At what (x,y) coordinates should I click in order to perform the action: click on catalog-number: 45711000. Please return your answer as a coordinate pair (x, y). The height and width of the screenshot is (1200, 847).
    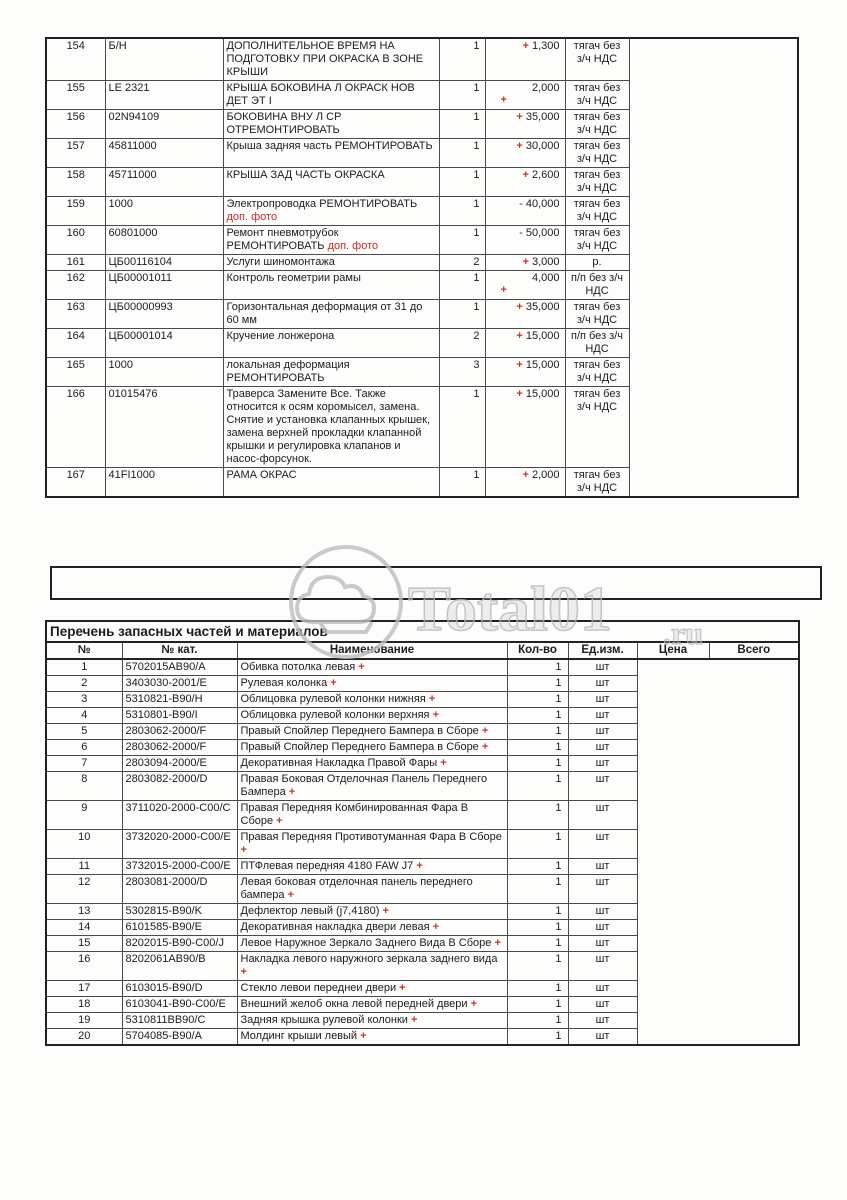
    Looking at the image, I should click on (164, 182).